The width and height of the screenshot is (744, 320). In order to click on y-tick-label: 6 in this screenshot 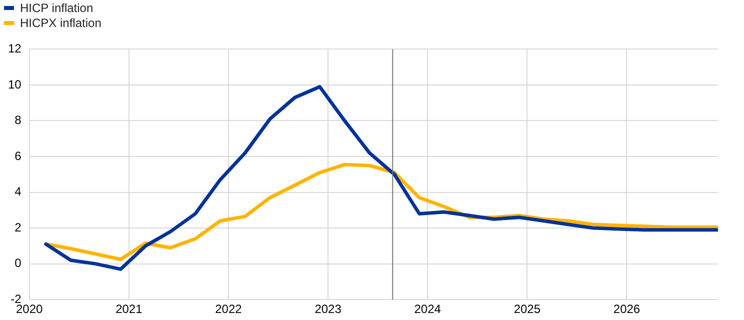, I will do `click(18, 155)`.